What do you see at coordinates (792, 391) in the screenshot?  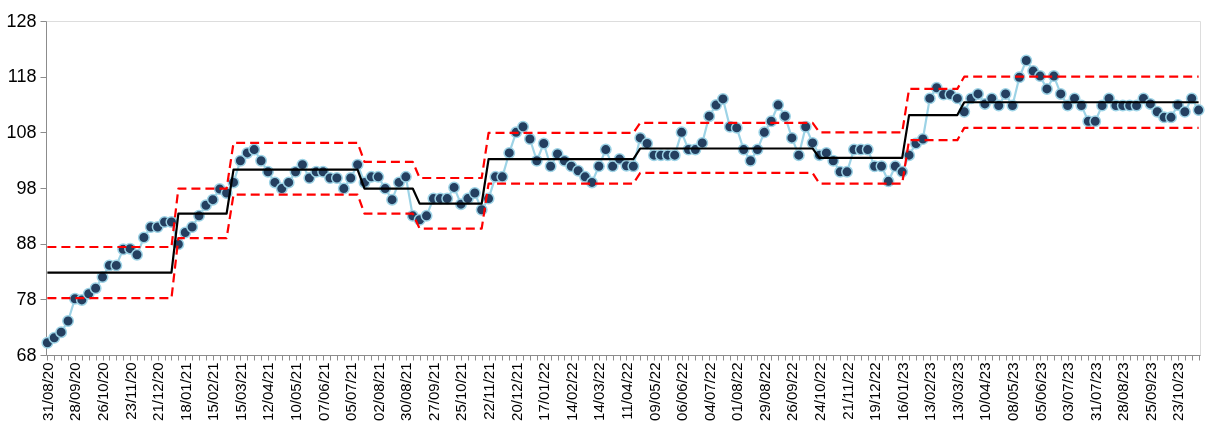 I see `x-tick-label: 26/09/22` at bounding box center [792, 391].